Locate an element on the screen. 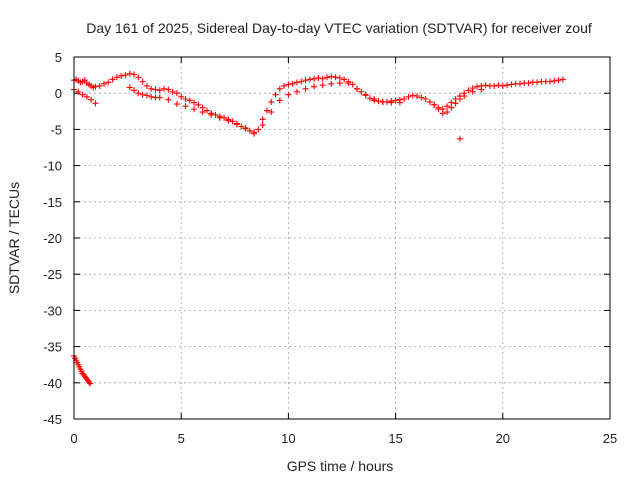 The width and height of the screenshot is (640, 480). y-tick-label: -15 is located at coordinates (52, 202).